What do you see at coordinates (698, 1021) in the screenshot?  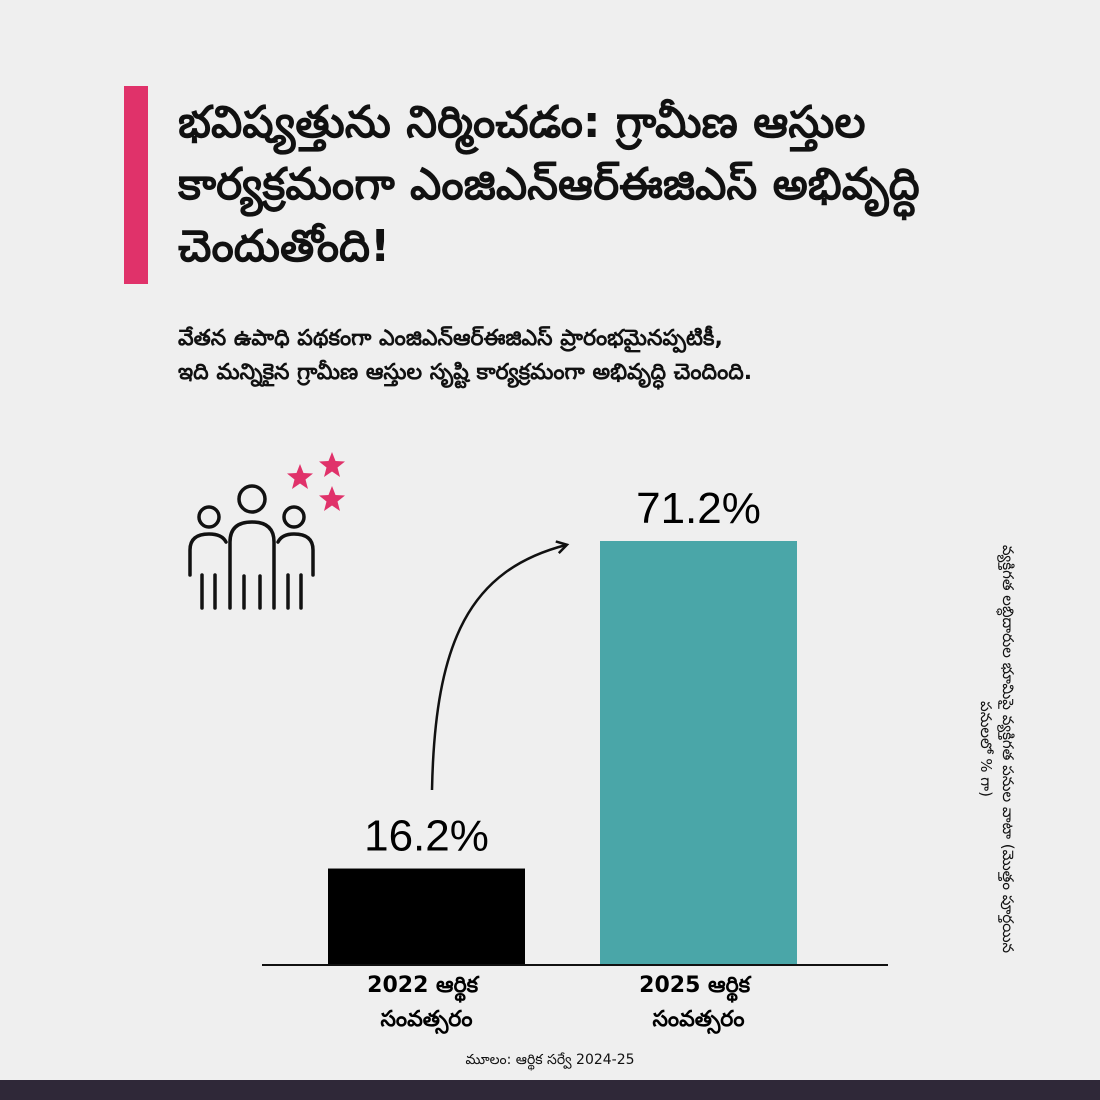 I see `category-label-2025-line2: సంవత్సరం` at bounding box center [698, 1021].